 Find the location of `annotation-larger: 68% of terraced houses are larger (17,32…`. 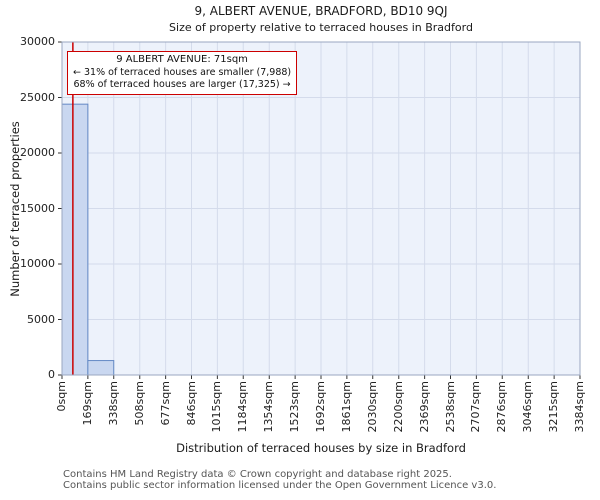

annotation-larger: 68% of terraced houses are larger (17,32… is located at coordinates (182, 84).